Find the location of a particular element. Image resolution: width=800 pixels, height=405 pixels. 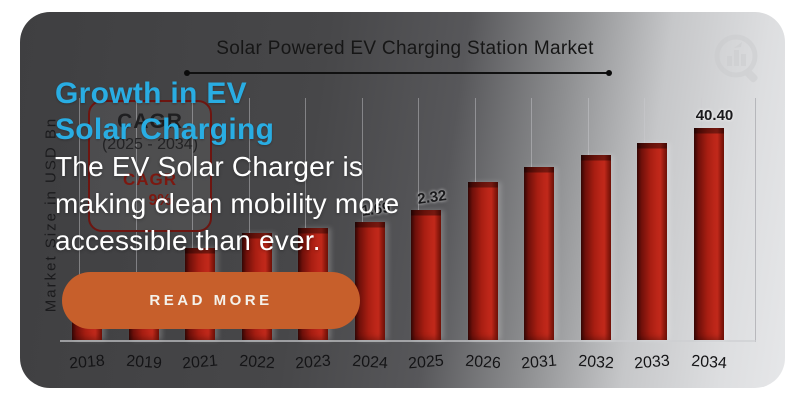

chart-title: Solar Powered EV Charging Station Market is located at coordinates (405, 48).